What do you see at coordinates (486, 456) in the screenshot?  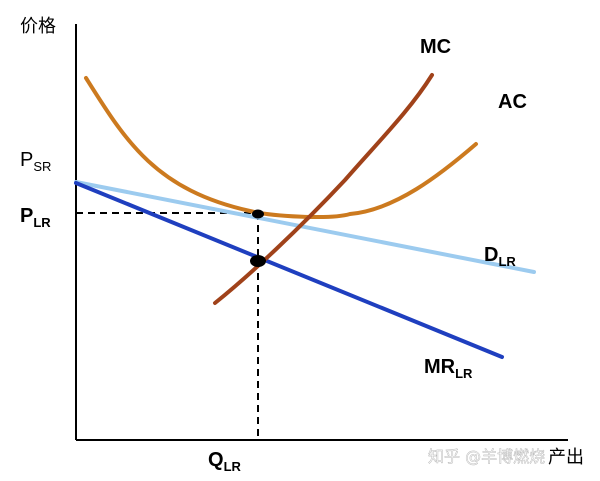 I see `watermark: 知乎 @羊博燃烧` at bounding box center [486, 456].